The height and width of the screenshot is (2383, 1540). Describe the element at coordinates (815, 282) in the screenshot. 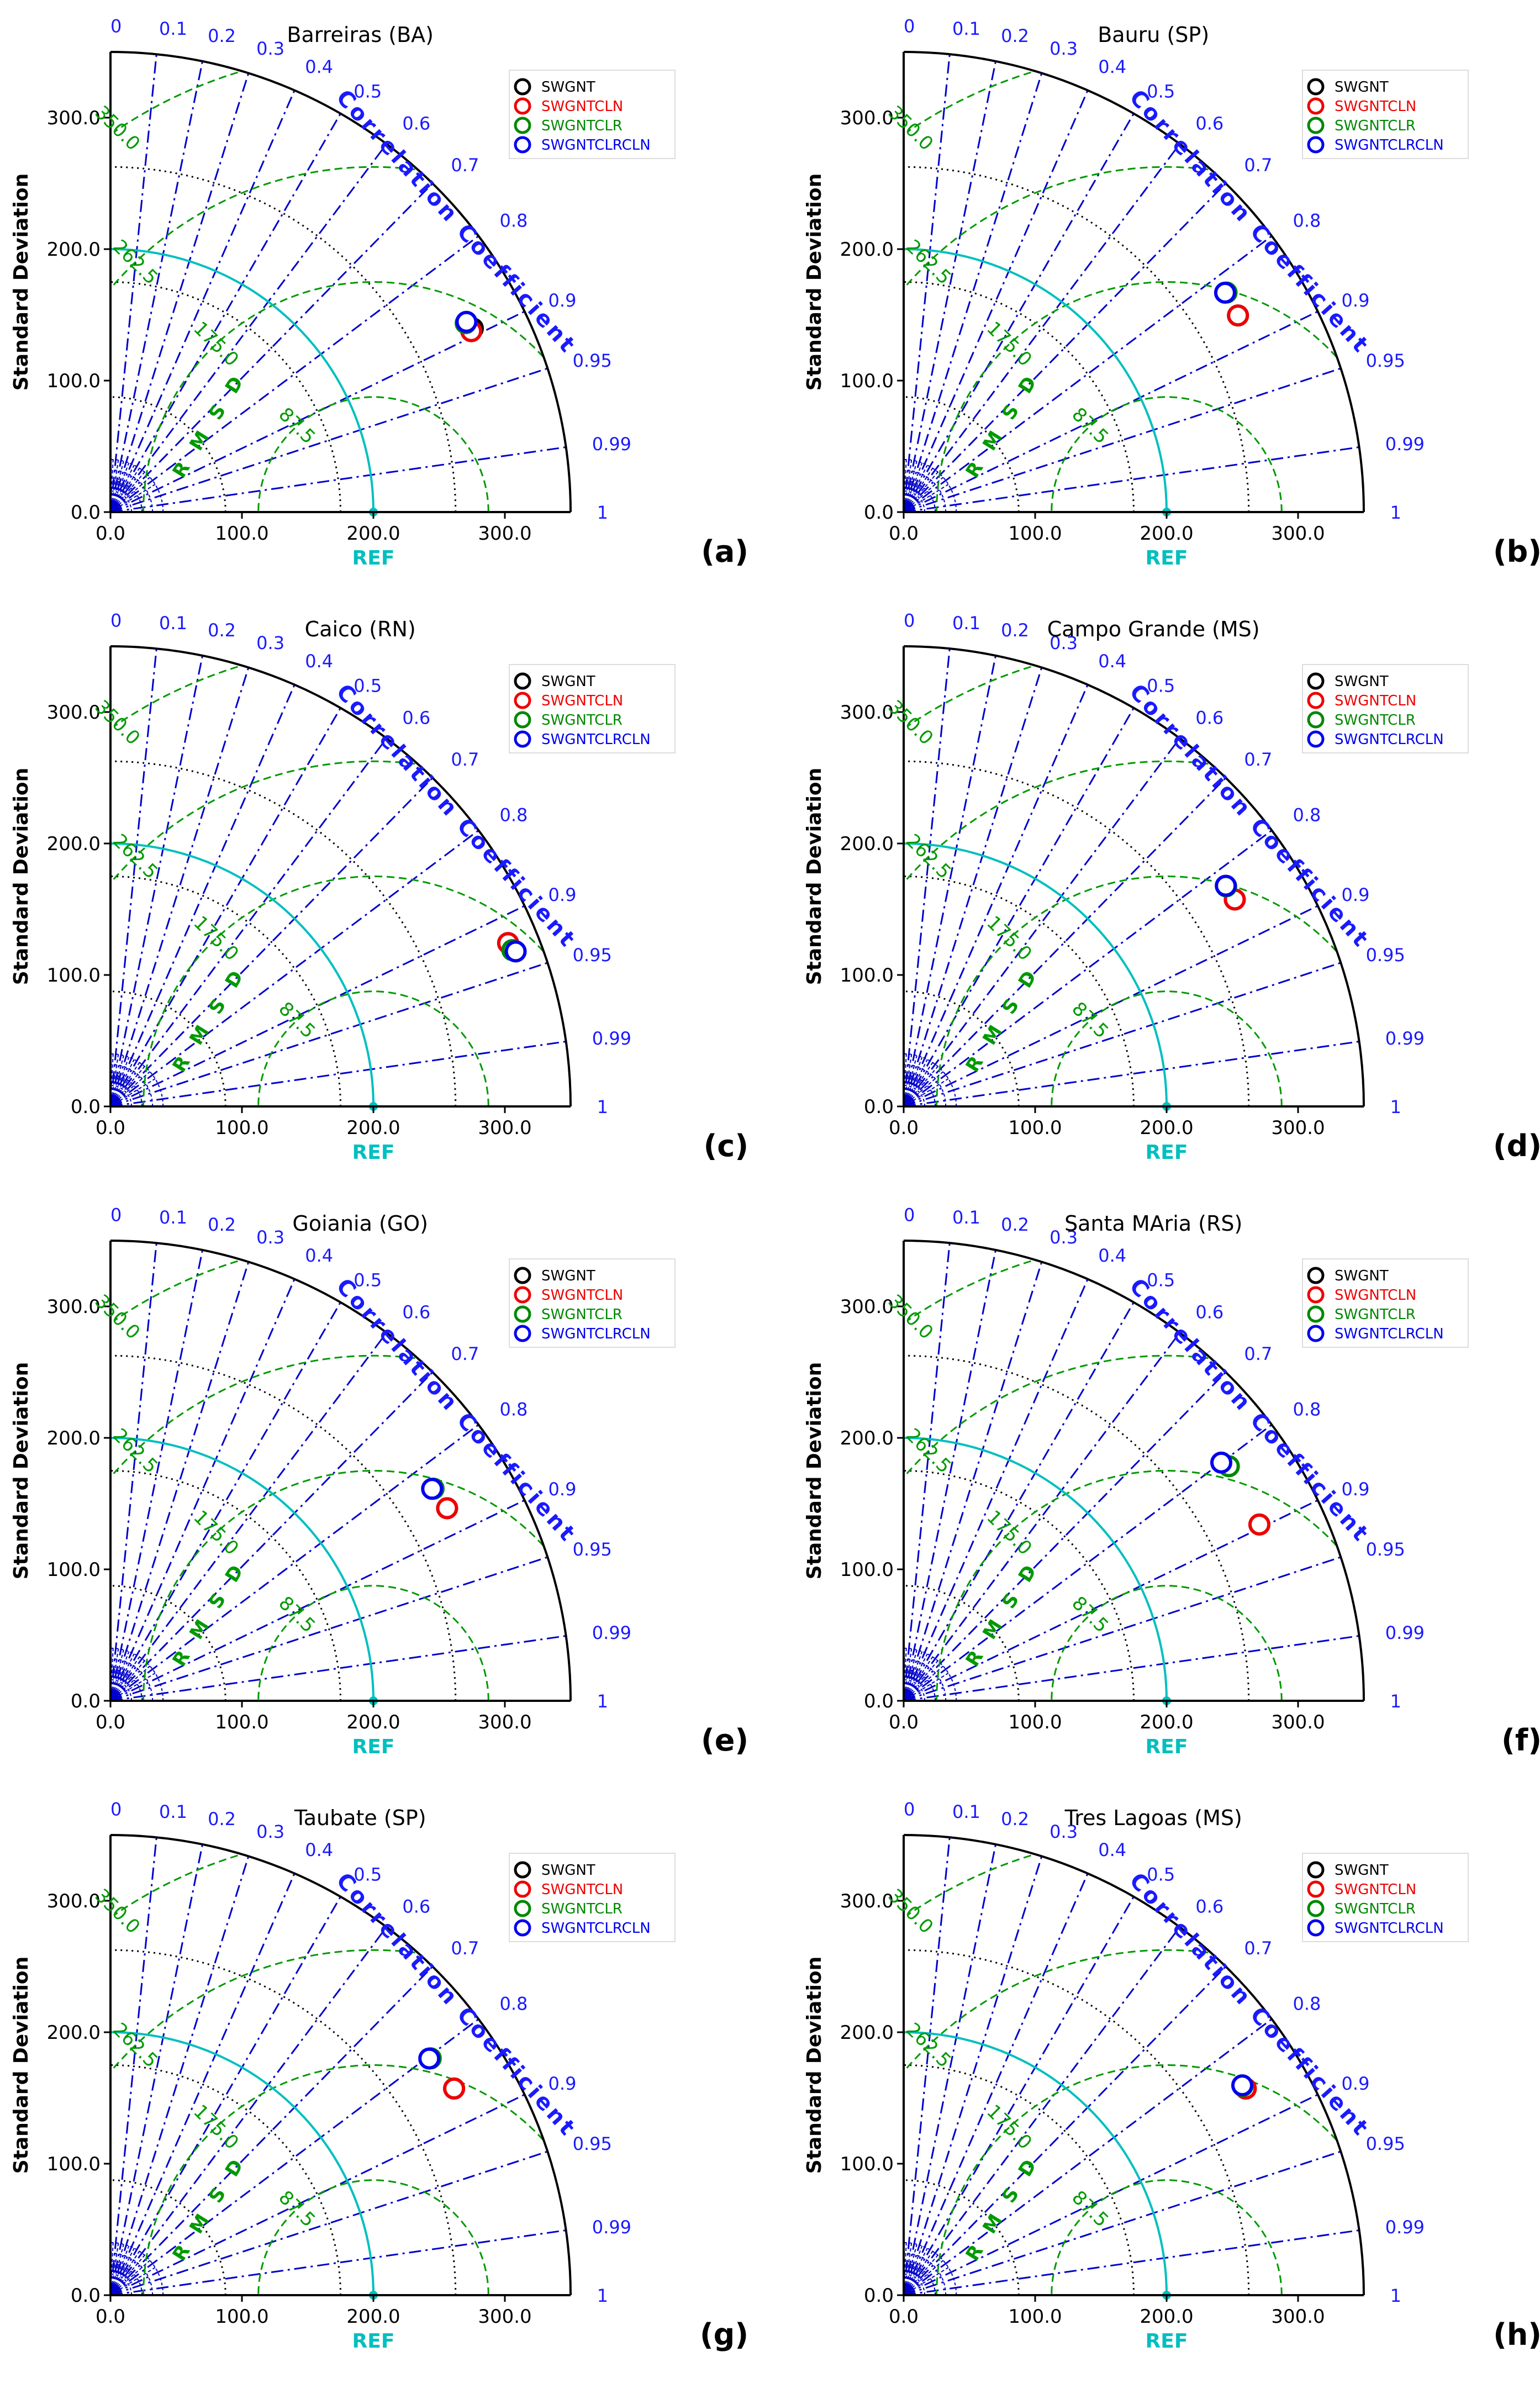

I see `y-axis-label: Standard Deviation` at that location.